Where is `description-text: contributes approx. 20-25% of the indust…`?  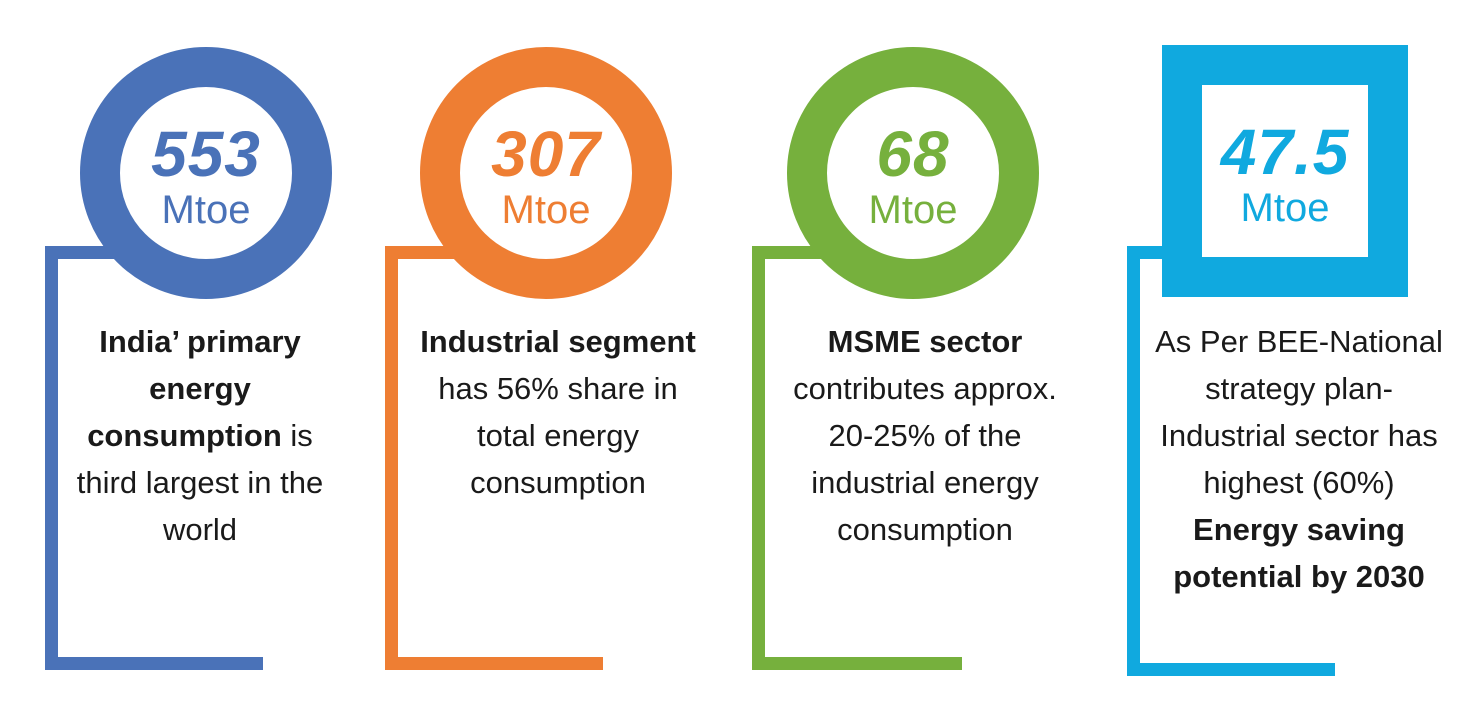 description-text: contributes approx. 20-25% of the indust… is located at coordinates (925, 459).